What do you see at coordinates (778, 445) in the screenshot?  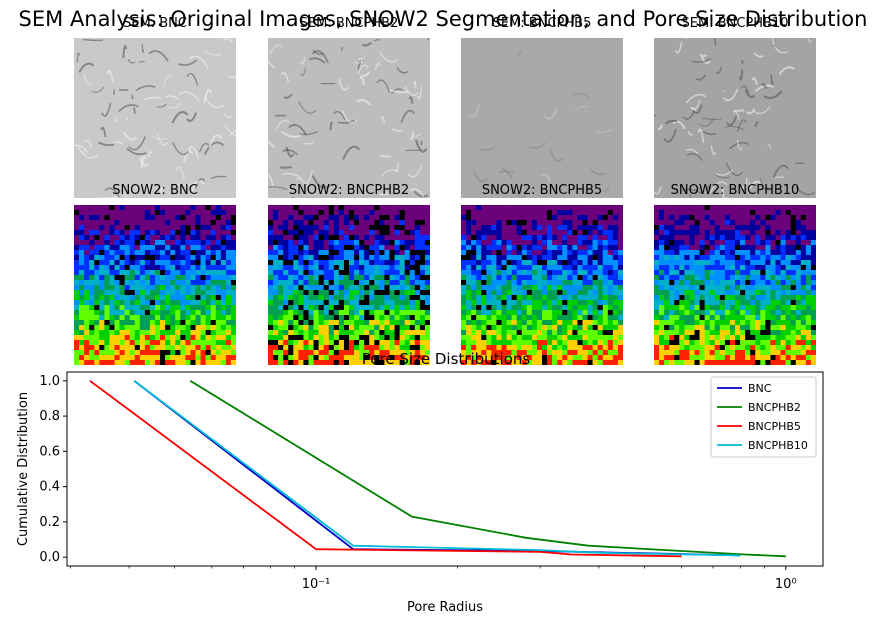 I see `legend-label: BNCPHB10` at bounding box center [778, 445].